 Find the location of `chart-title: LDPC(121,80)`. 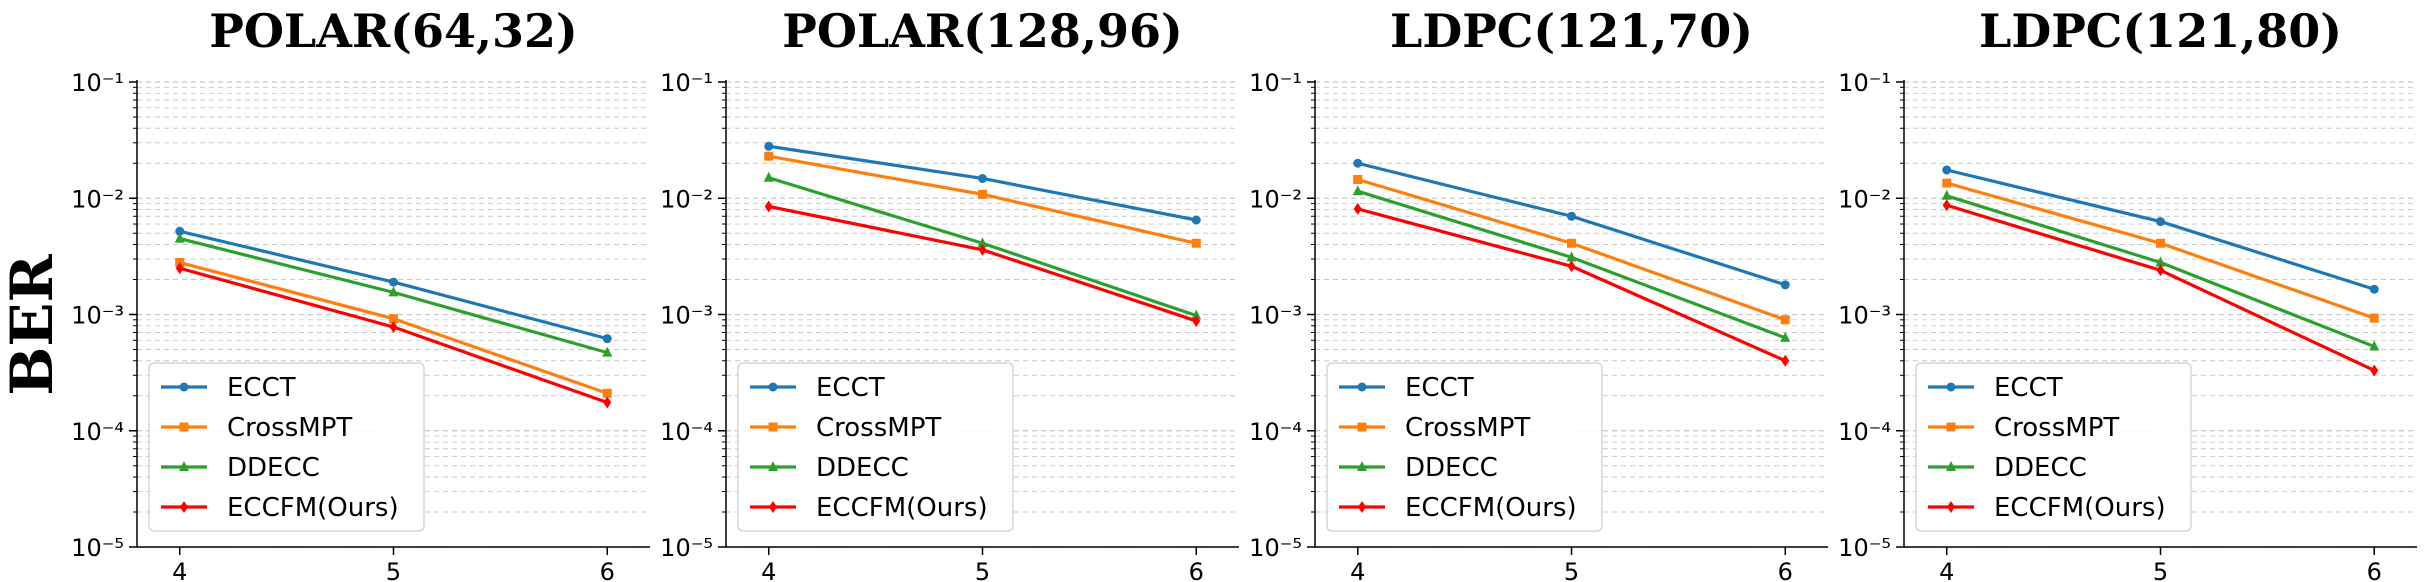

chart-title: LDPC(121,80) is located at coordinates (2160, 31).